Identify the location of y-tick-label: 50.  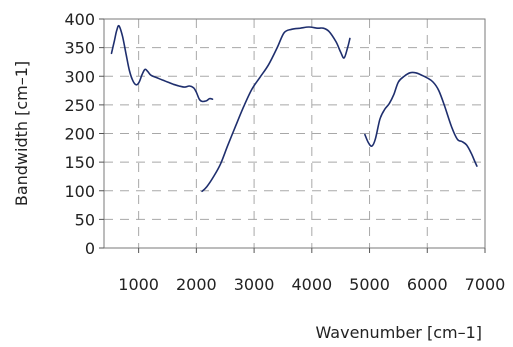
(85, 219).